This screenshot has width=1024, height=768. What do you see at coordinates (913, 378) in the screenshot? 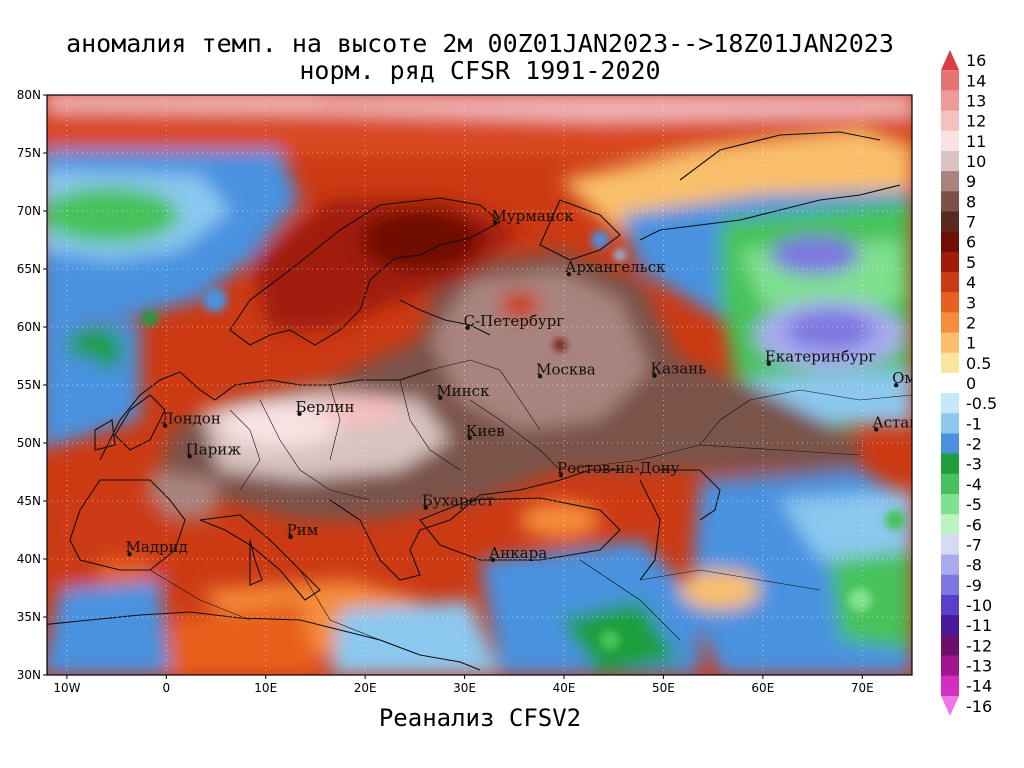
I see `city-label: Омск` at bounding box center [913, 378].